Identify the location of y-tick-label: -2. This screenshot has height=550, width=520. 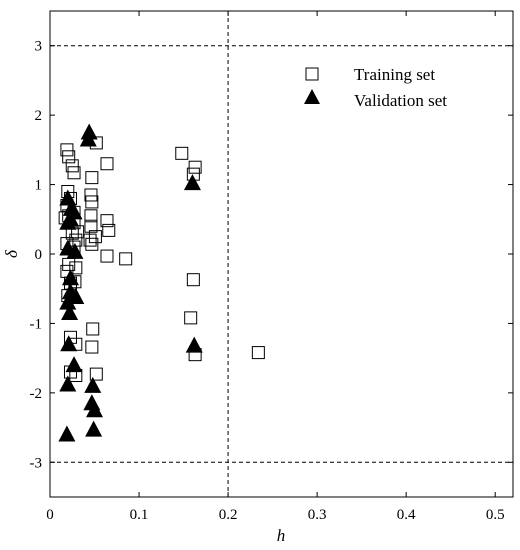
(36, 394).